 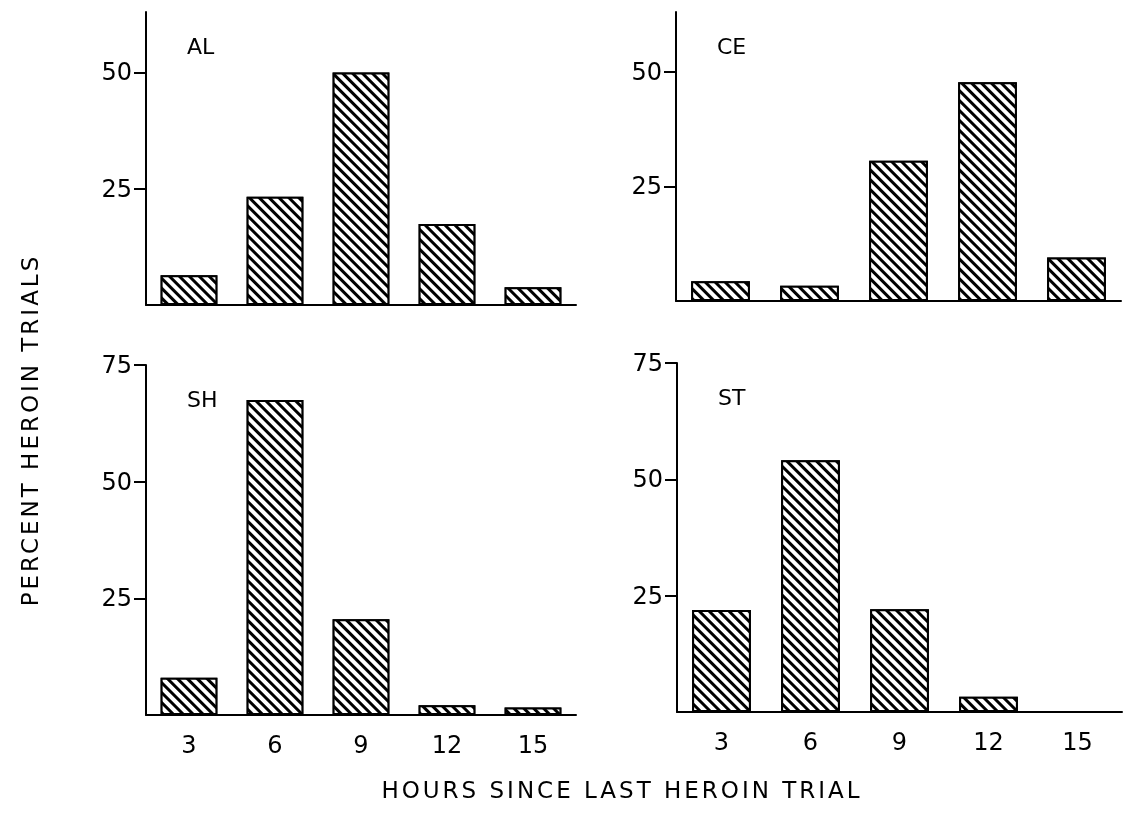 What do you see at coordinates (202, 399) in the screenshot?
I see `text: SH` at bounding box center [202, 399].